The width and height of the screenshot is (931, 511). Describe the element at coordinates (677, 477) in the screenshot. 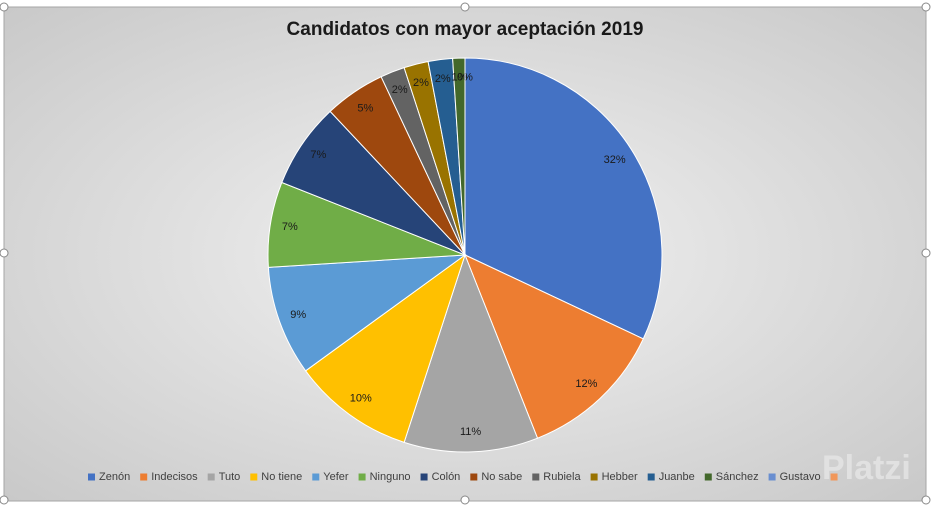

I see `legend-label: Juanbe` at that location.